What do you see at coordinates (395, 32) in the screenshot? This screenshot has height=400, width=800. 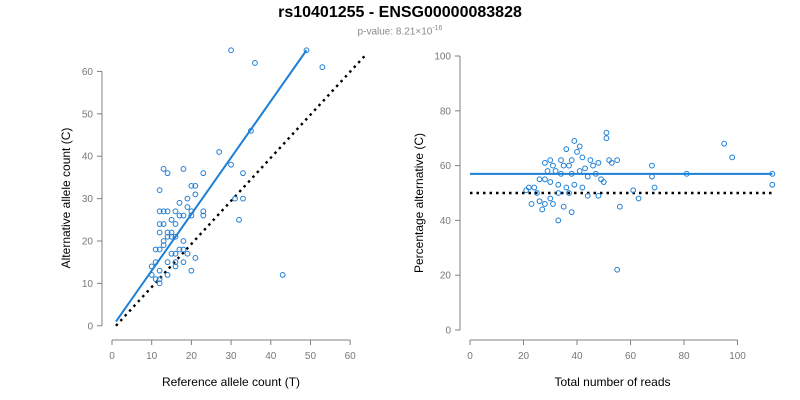 I see `p-value-text: p-value: 8.21×10` at bounding box center [395, 32].